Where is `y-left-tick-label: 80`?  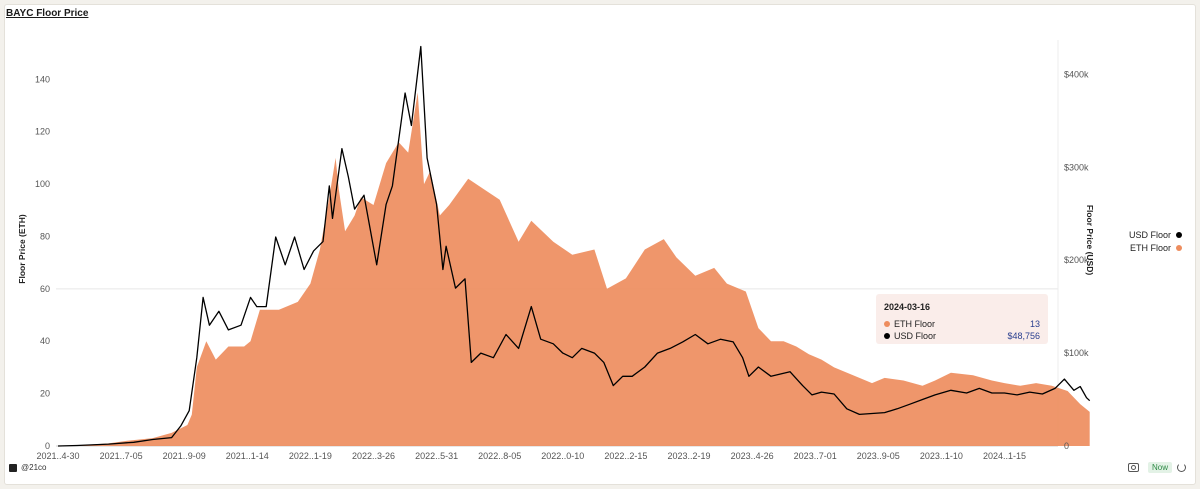 y-left-tick-label: 80 is located at coordinates (45, 236).